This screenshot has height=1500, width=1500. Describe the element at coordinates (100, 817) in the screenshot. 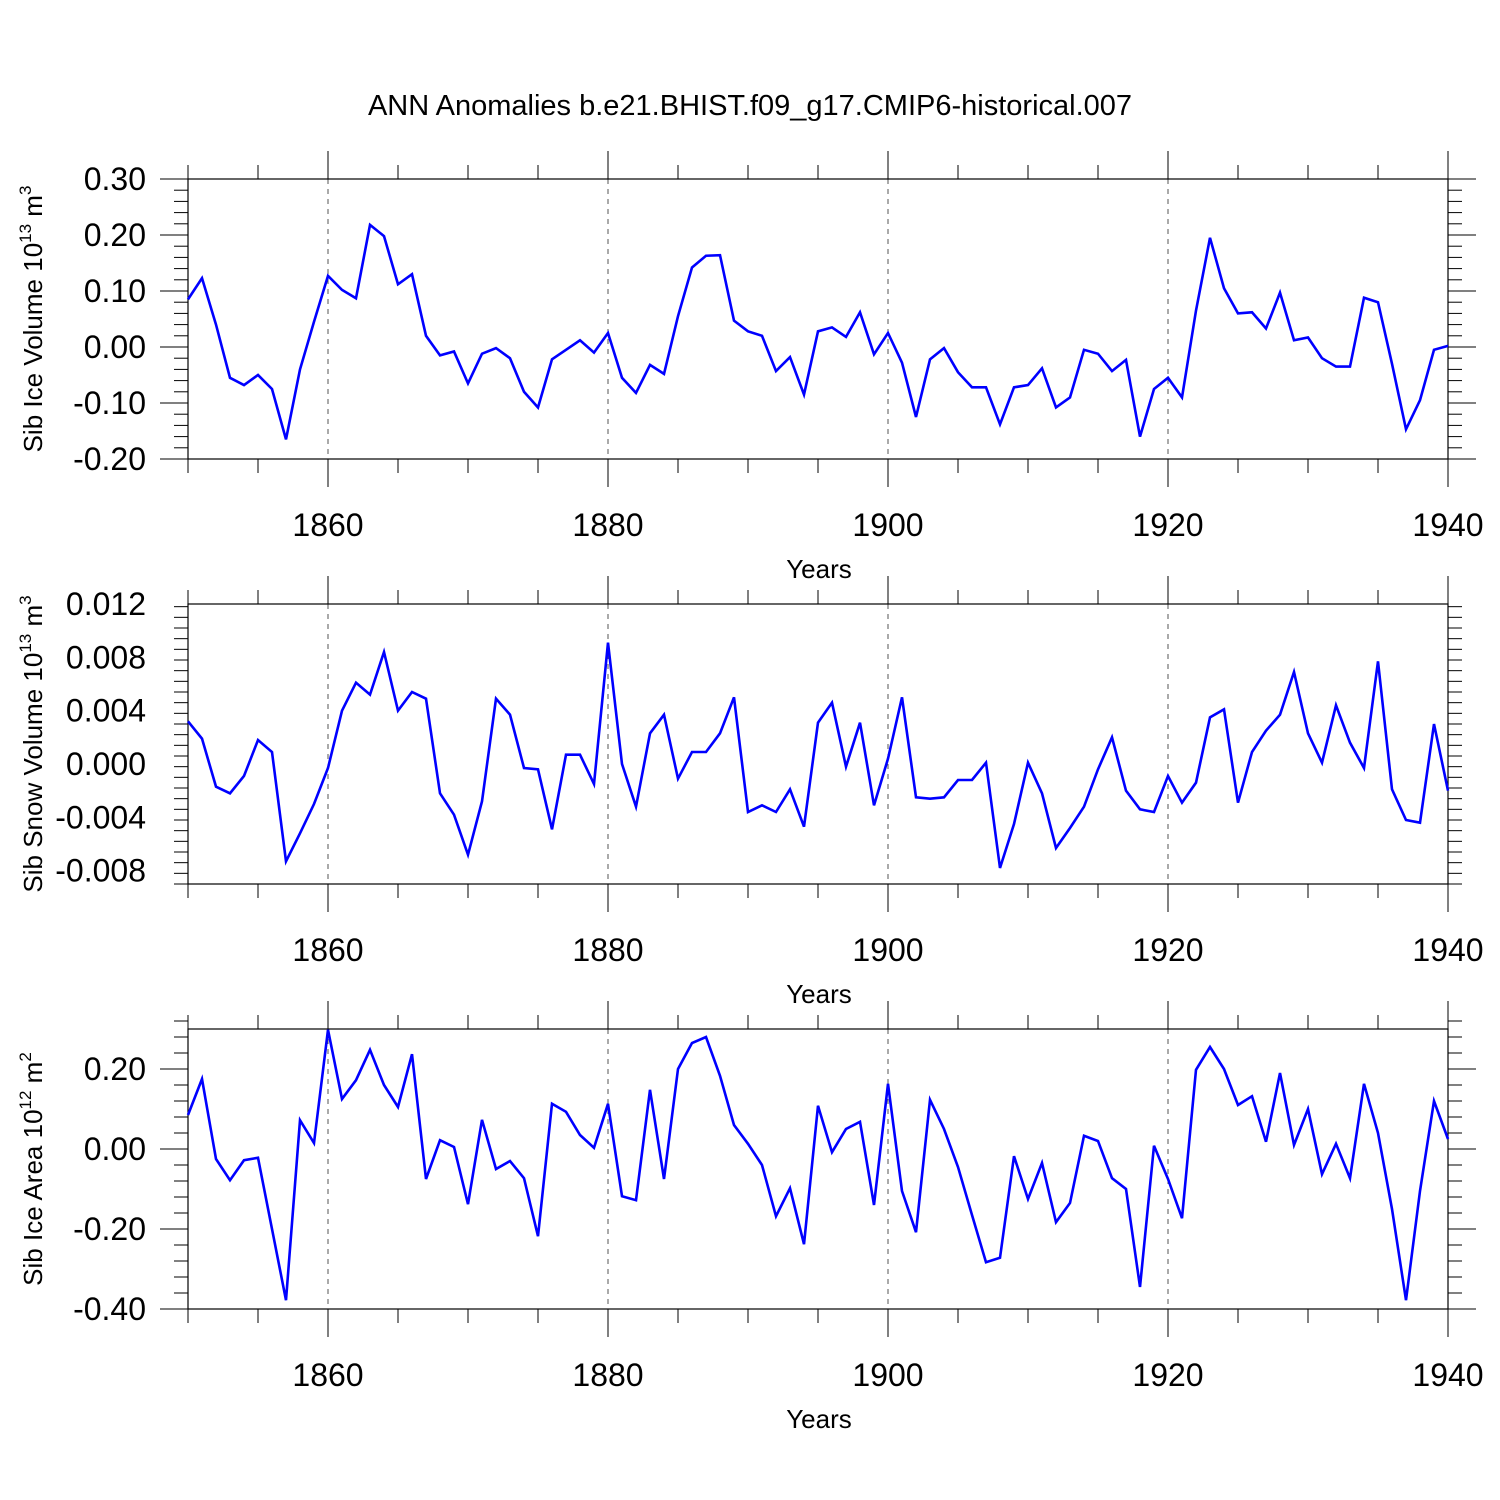

I see `y-tick-label: -0.004` at that location.